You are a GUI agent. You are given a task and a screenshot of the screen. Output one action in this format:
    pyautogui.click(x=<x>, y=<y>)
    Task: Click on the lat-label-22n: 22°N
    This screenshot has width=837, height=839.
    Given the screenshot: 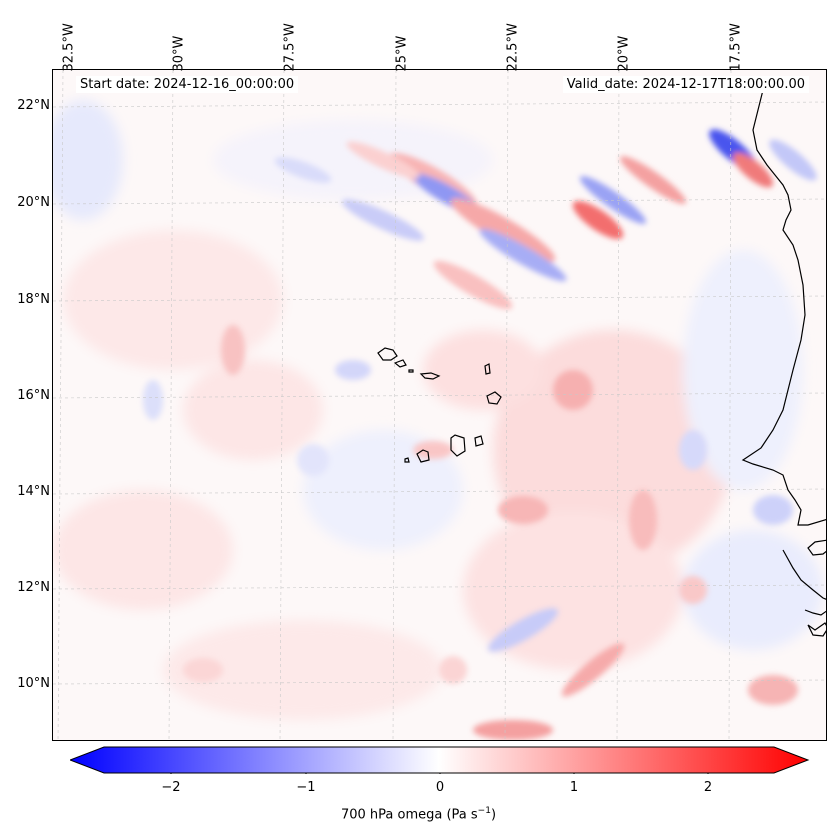 What is the action you would take?
    pyautogui.click(x=33, y=105)
    